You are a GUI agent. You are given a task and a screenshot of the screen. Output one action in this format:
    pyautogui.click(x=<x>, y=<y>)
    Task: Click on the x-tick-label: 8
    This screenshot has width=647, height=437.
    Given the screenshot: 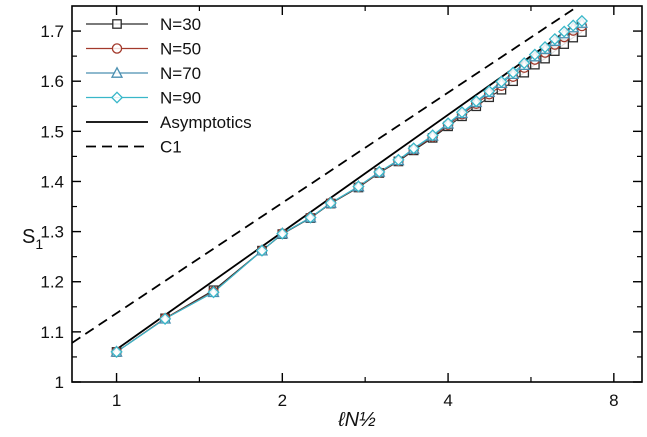 What is the action you would take?
    pyautogui.click(x=613, y=400)
    